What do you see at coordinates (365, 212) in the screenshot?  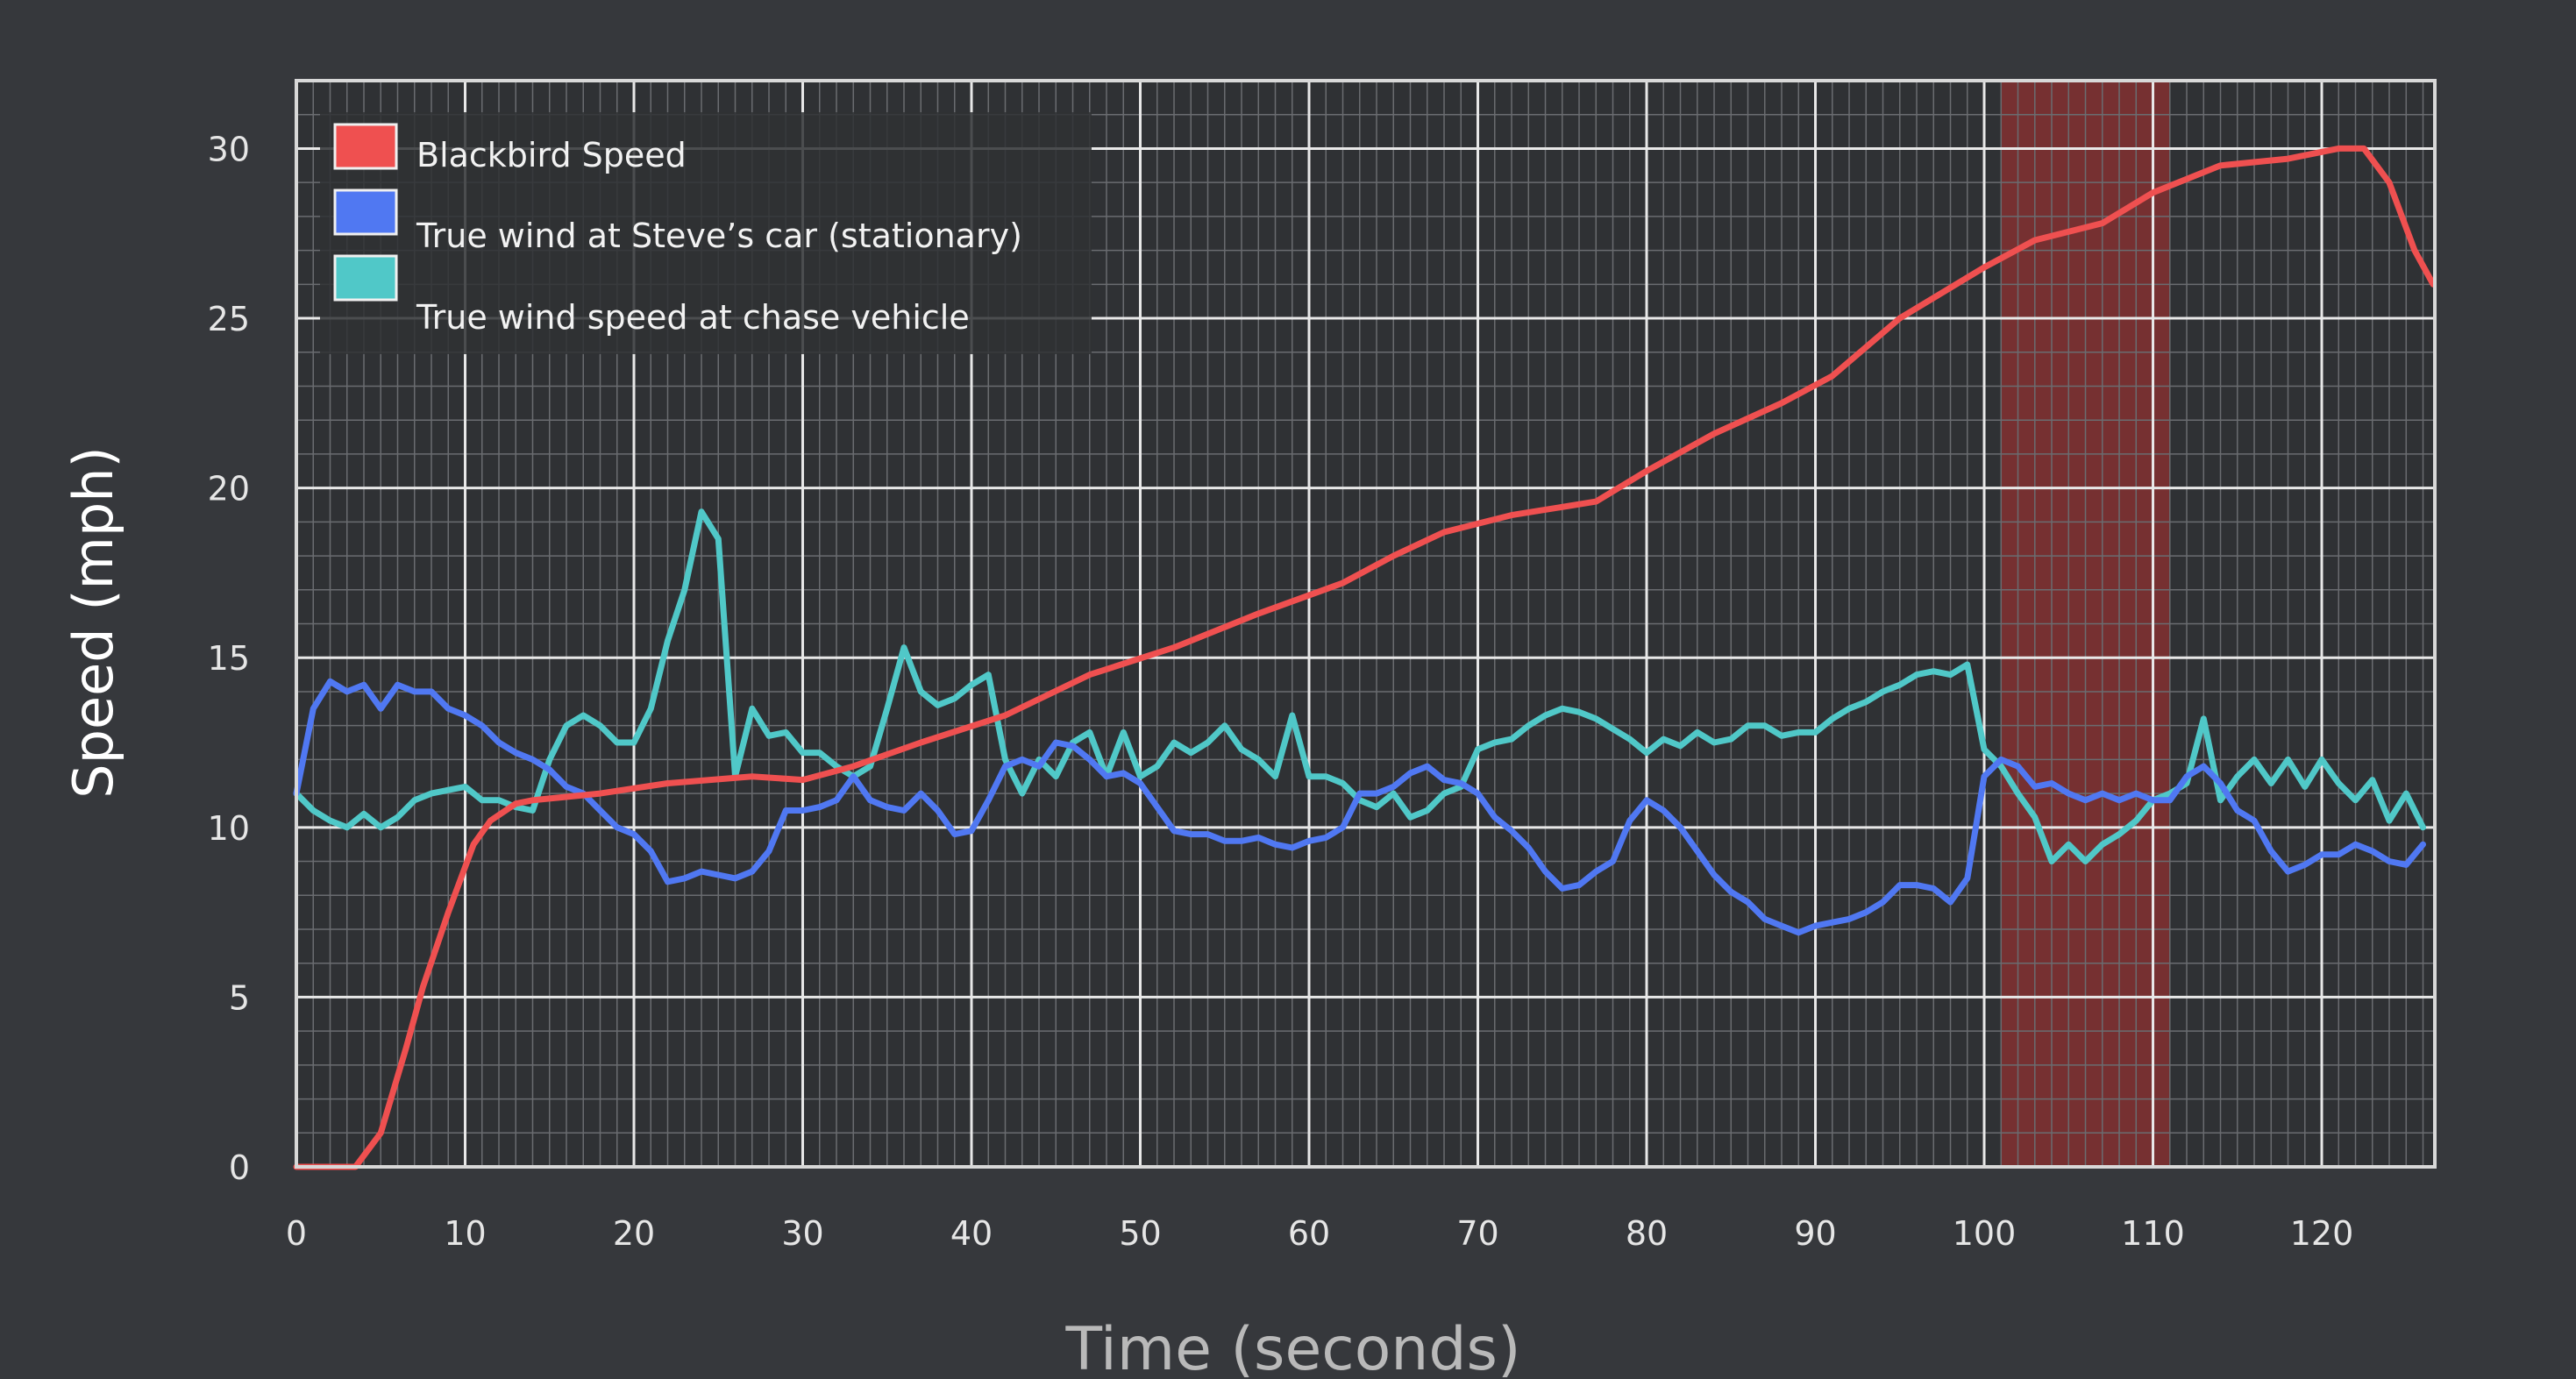 I see `legend-swatch-blue` at bounding box center [365, 212].